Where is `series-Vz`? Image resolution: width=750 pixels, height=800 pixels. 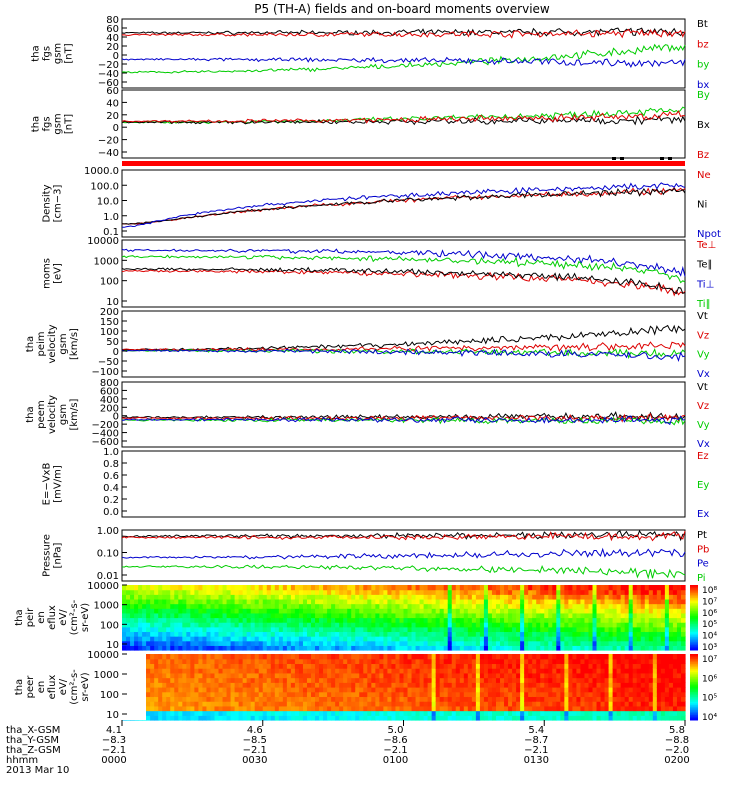 series-Vz is located at coordinates (403, 346).